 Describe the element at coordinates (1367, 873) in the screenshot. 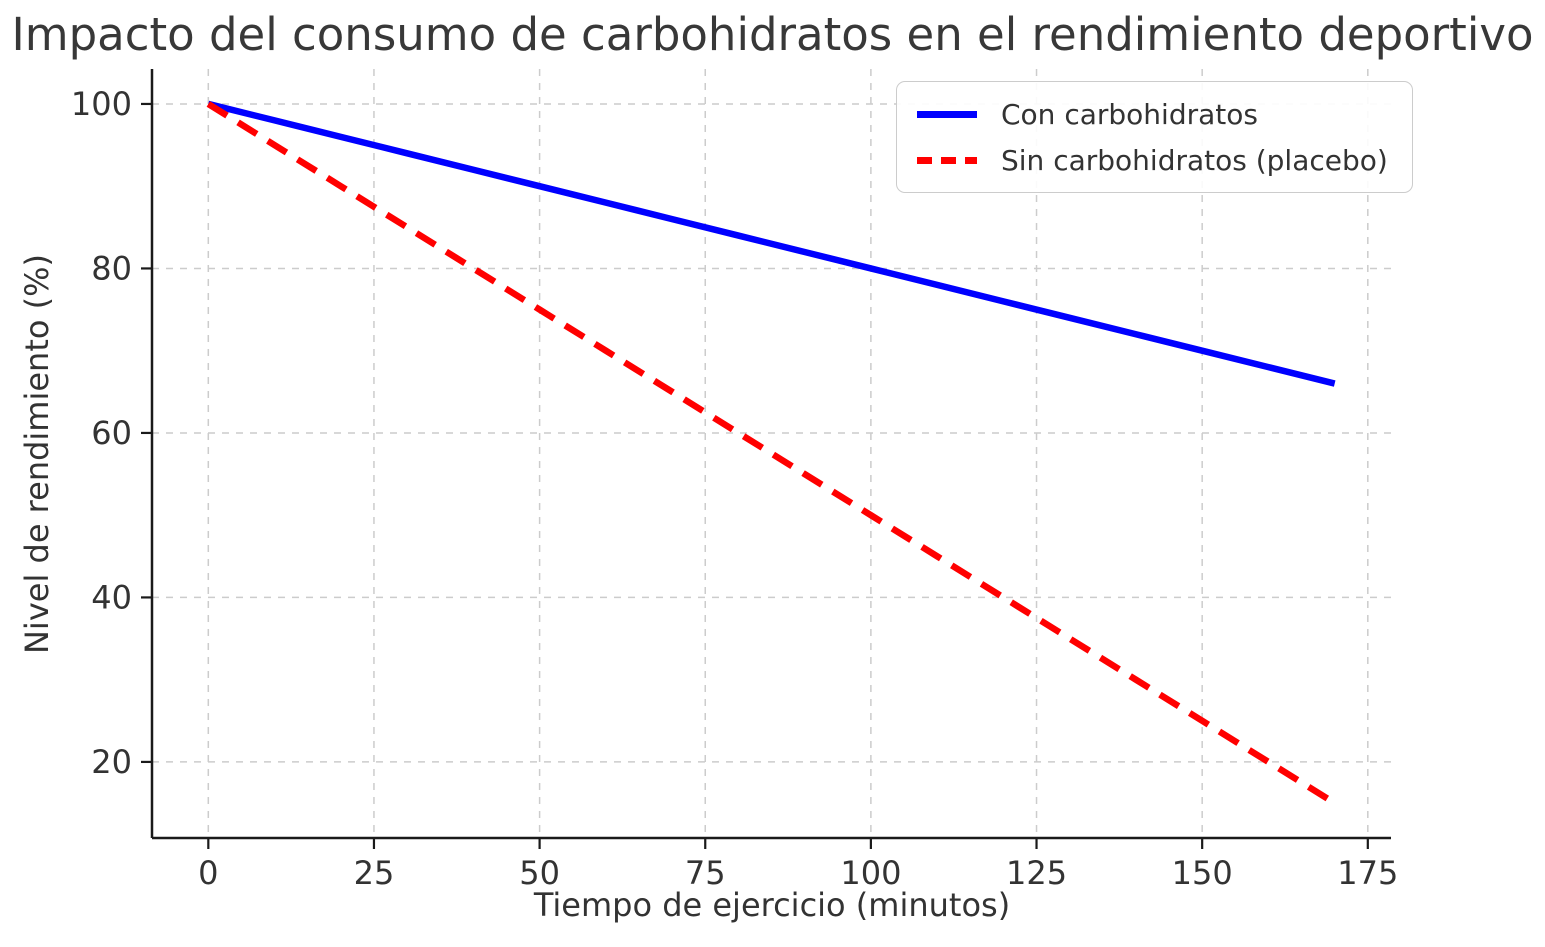

I see `x-tick-label: 175` at that location.